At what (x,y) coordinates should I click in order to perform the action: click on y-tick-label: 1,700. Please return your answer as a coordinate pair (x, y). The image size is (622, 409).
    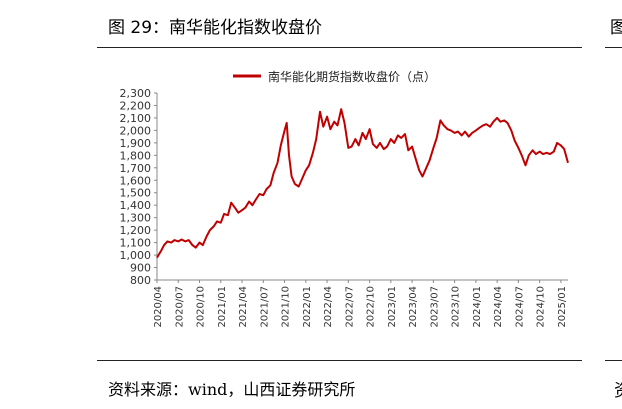
    Looking at the image, I should click on (136, 168).